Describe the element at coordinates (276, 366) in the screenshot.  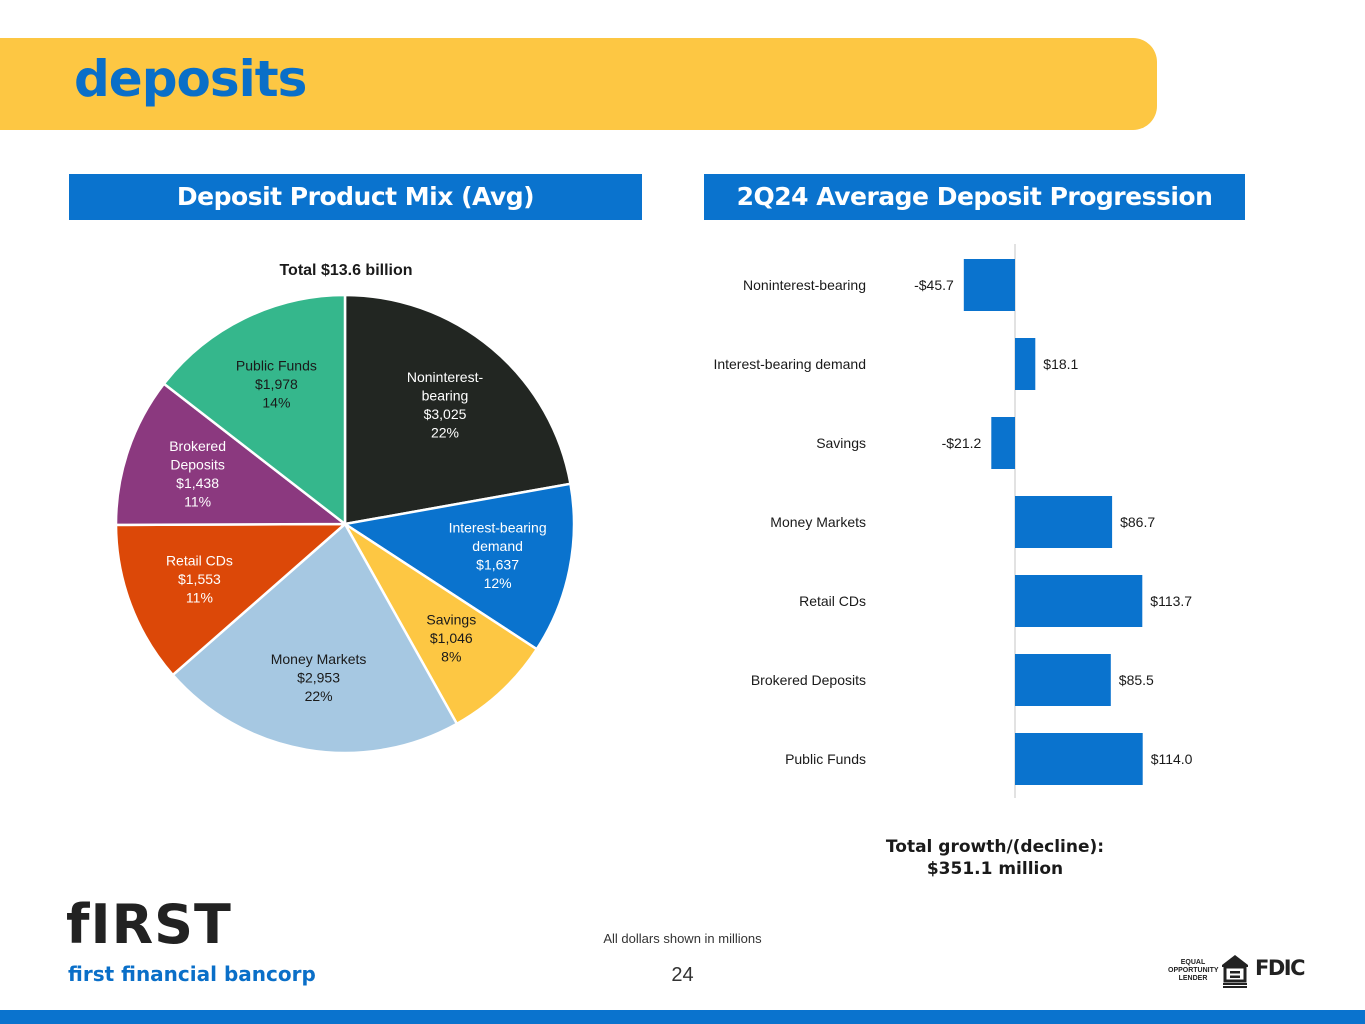
I see `pie-slice-label: Public Funds` at that location.